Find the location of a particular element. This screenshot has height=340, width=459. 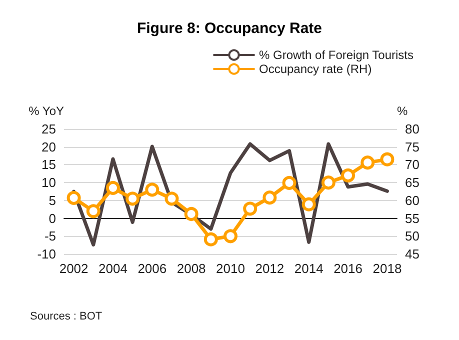

y2-tick-label: 50 is located at coordinates (412, 236).